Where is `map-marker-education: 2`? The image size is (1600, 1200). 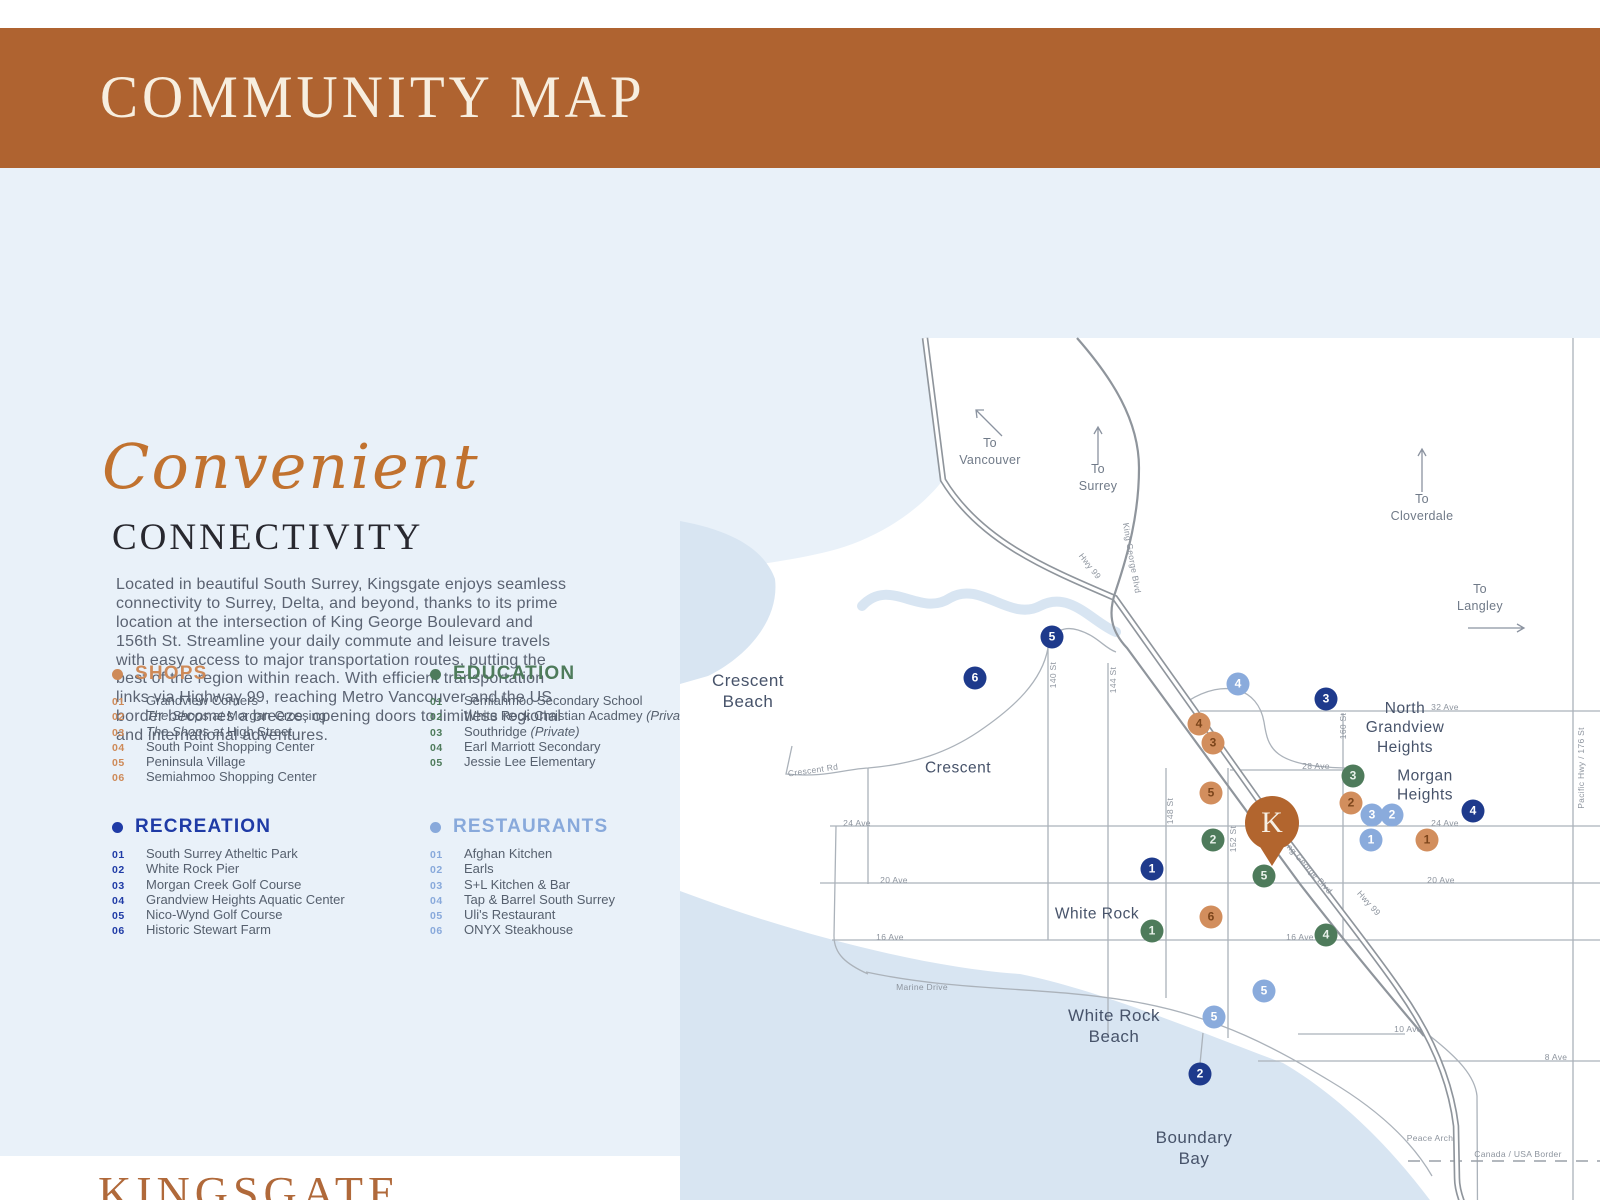
map-marker-education: 2 is located at coordinates (1213, 840).